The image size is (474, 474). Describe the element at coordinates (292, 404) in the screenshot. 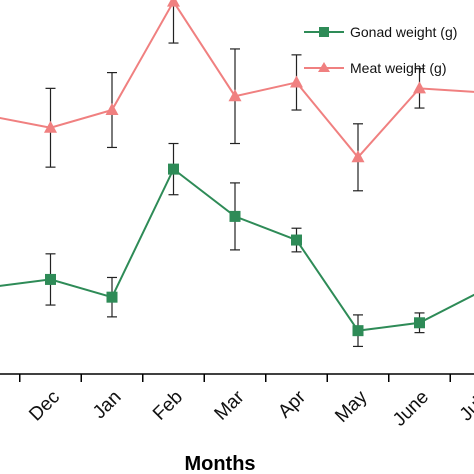

I see `x-tick-label: Apr` at that location.